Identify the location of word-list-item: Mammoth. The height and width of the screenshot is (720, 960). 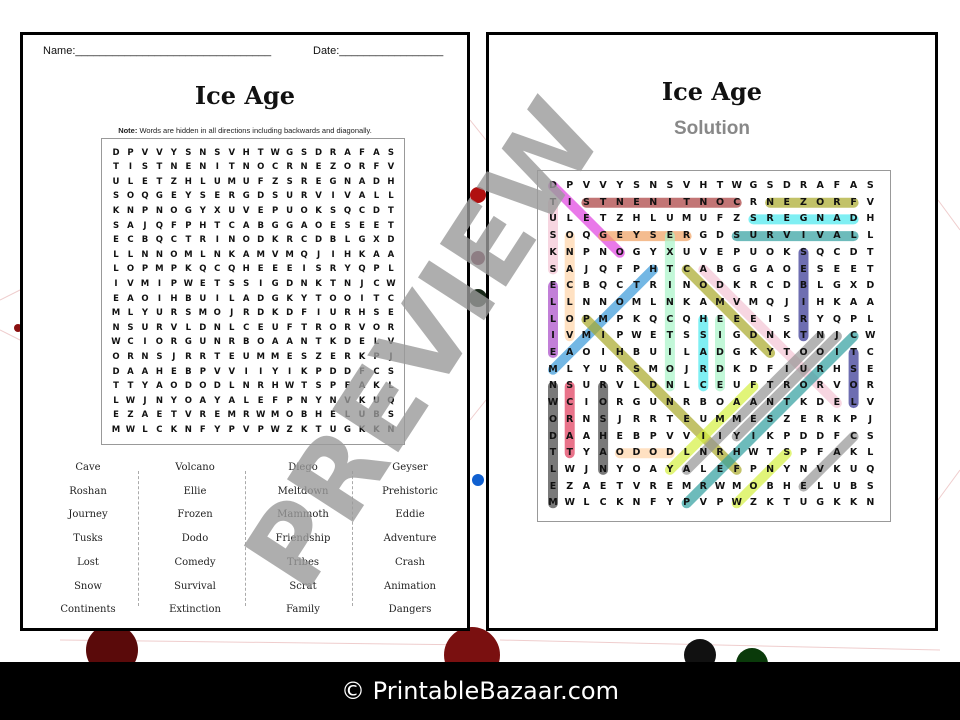
(303, 515).